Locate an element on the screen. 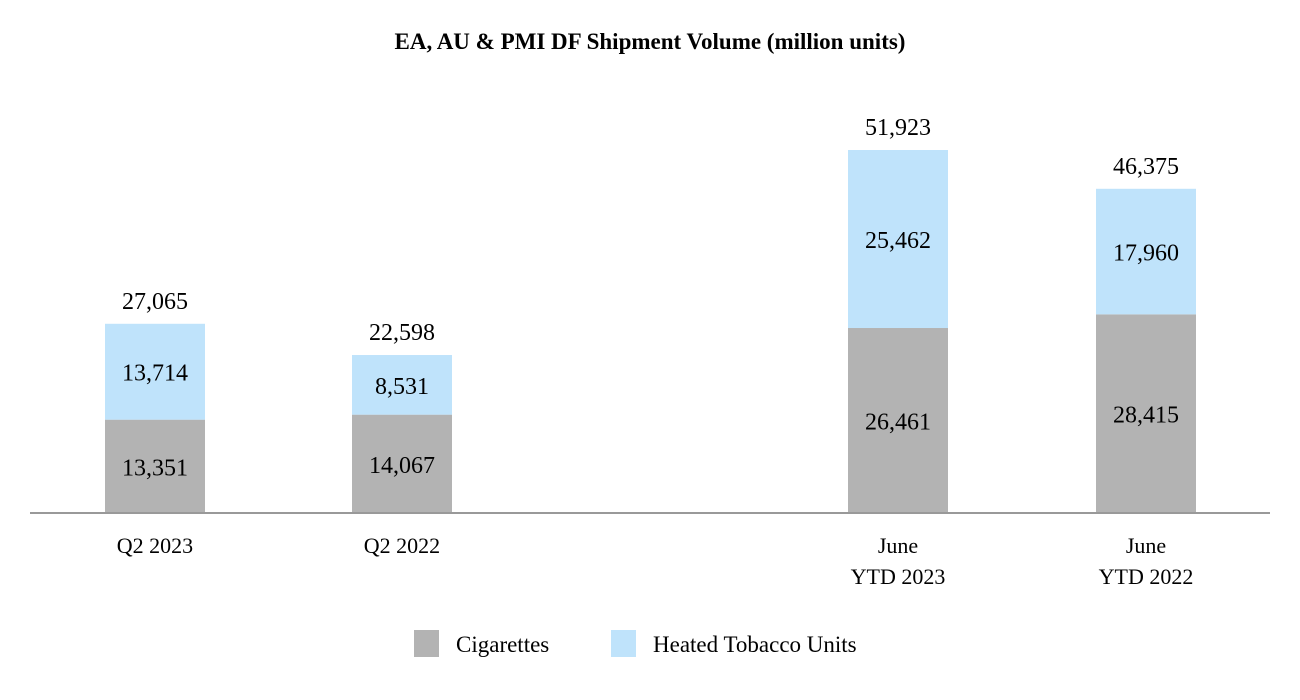 Image resolution: width=1300 pixels, height=700 pixels. legend-swatch-heated-tobacco-units is located at coordinates (623, 643).